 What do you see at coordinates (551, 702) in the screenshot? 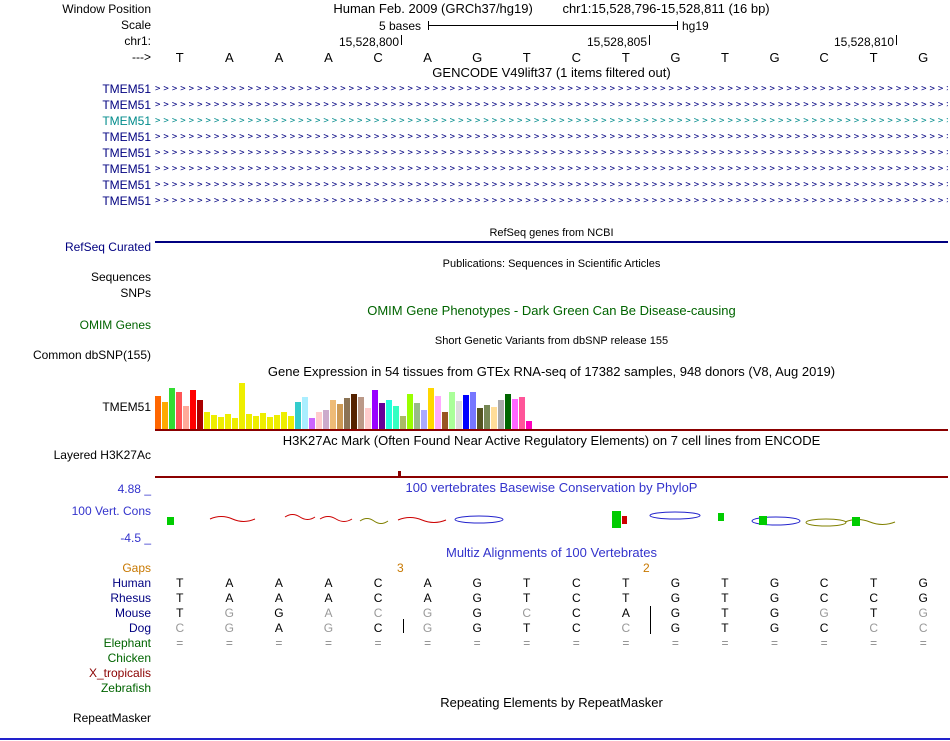
I see `repeatmasker-track-title: Repeating Elements by RepeatMasker` at bounding box center [551, 702].